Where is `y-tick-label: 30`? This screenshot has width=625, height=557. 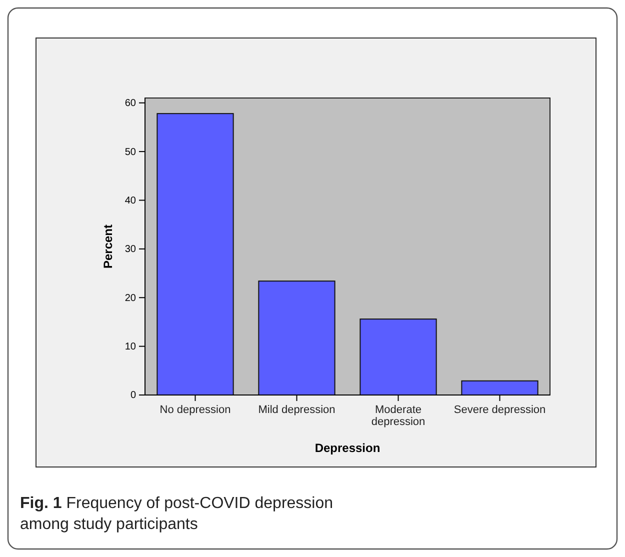 y-tick-label: 30 is located at coordinates (130, 250).